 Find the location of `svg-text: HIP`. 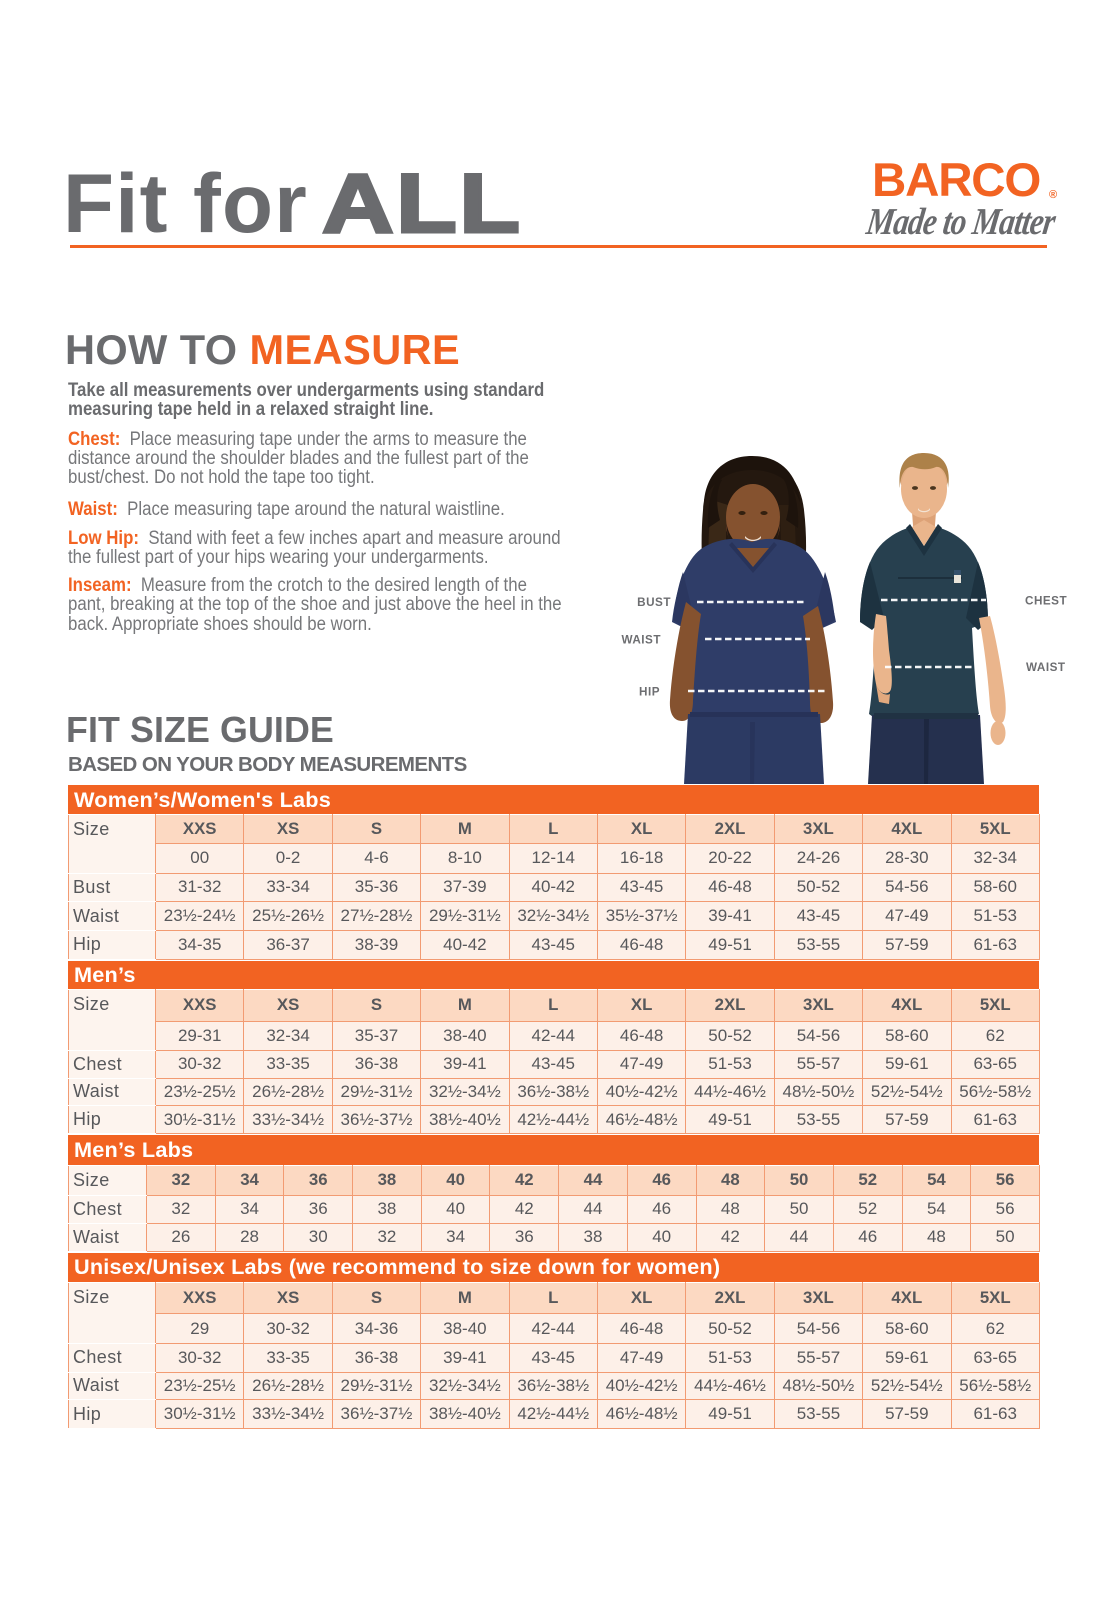

svg-text: HIP is located at coordinates (649, 692).